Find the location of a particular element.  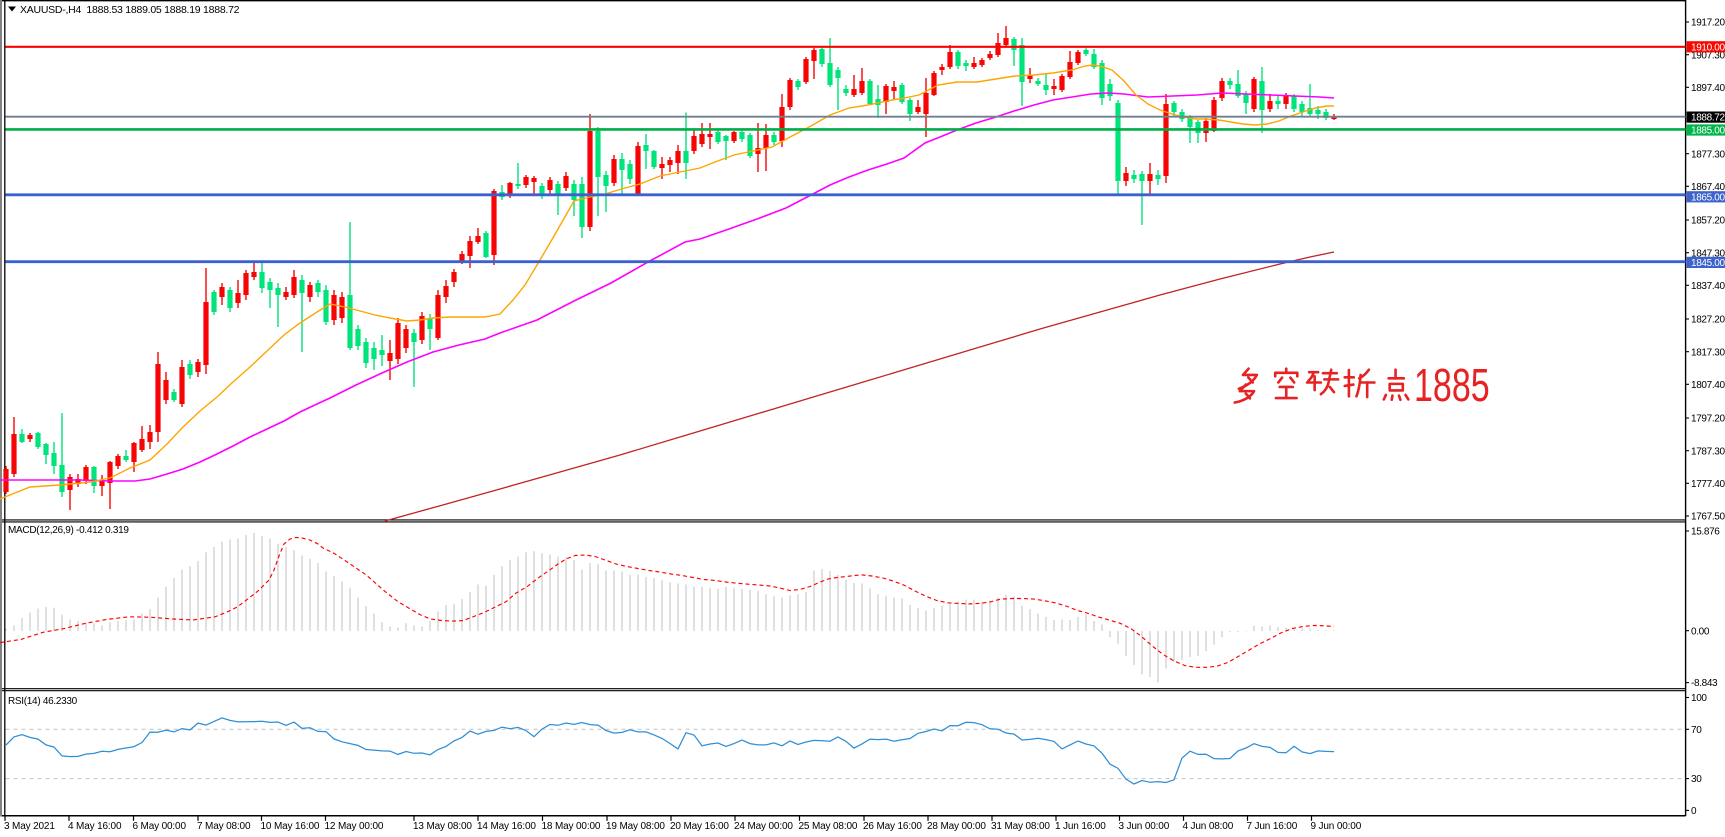

svg-text: 1797.20 is located at coordinates (1708, 419).